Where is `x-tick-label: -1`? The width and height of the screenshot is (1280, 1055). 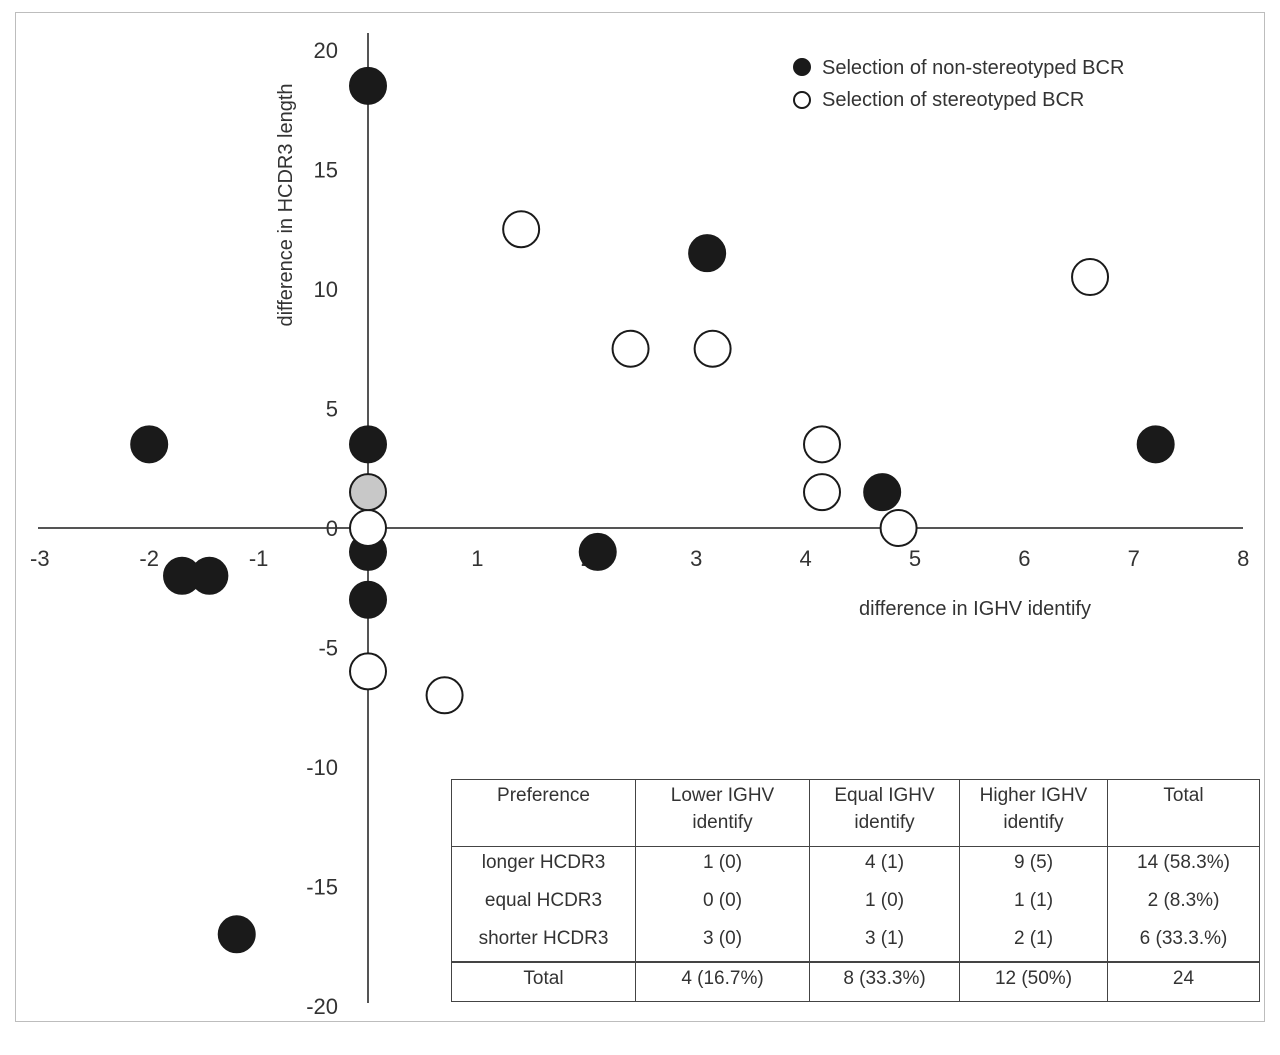
x-tick-label: -1 is located at coordinates (259, 558).